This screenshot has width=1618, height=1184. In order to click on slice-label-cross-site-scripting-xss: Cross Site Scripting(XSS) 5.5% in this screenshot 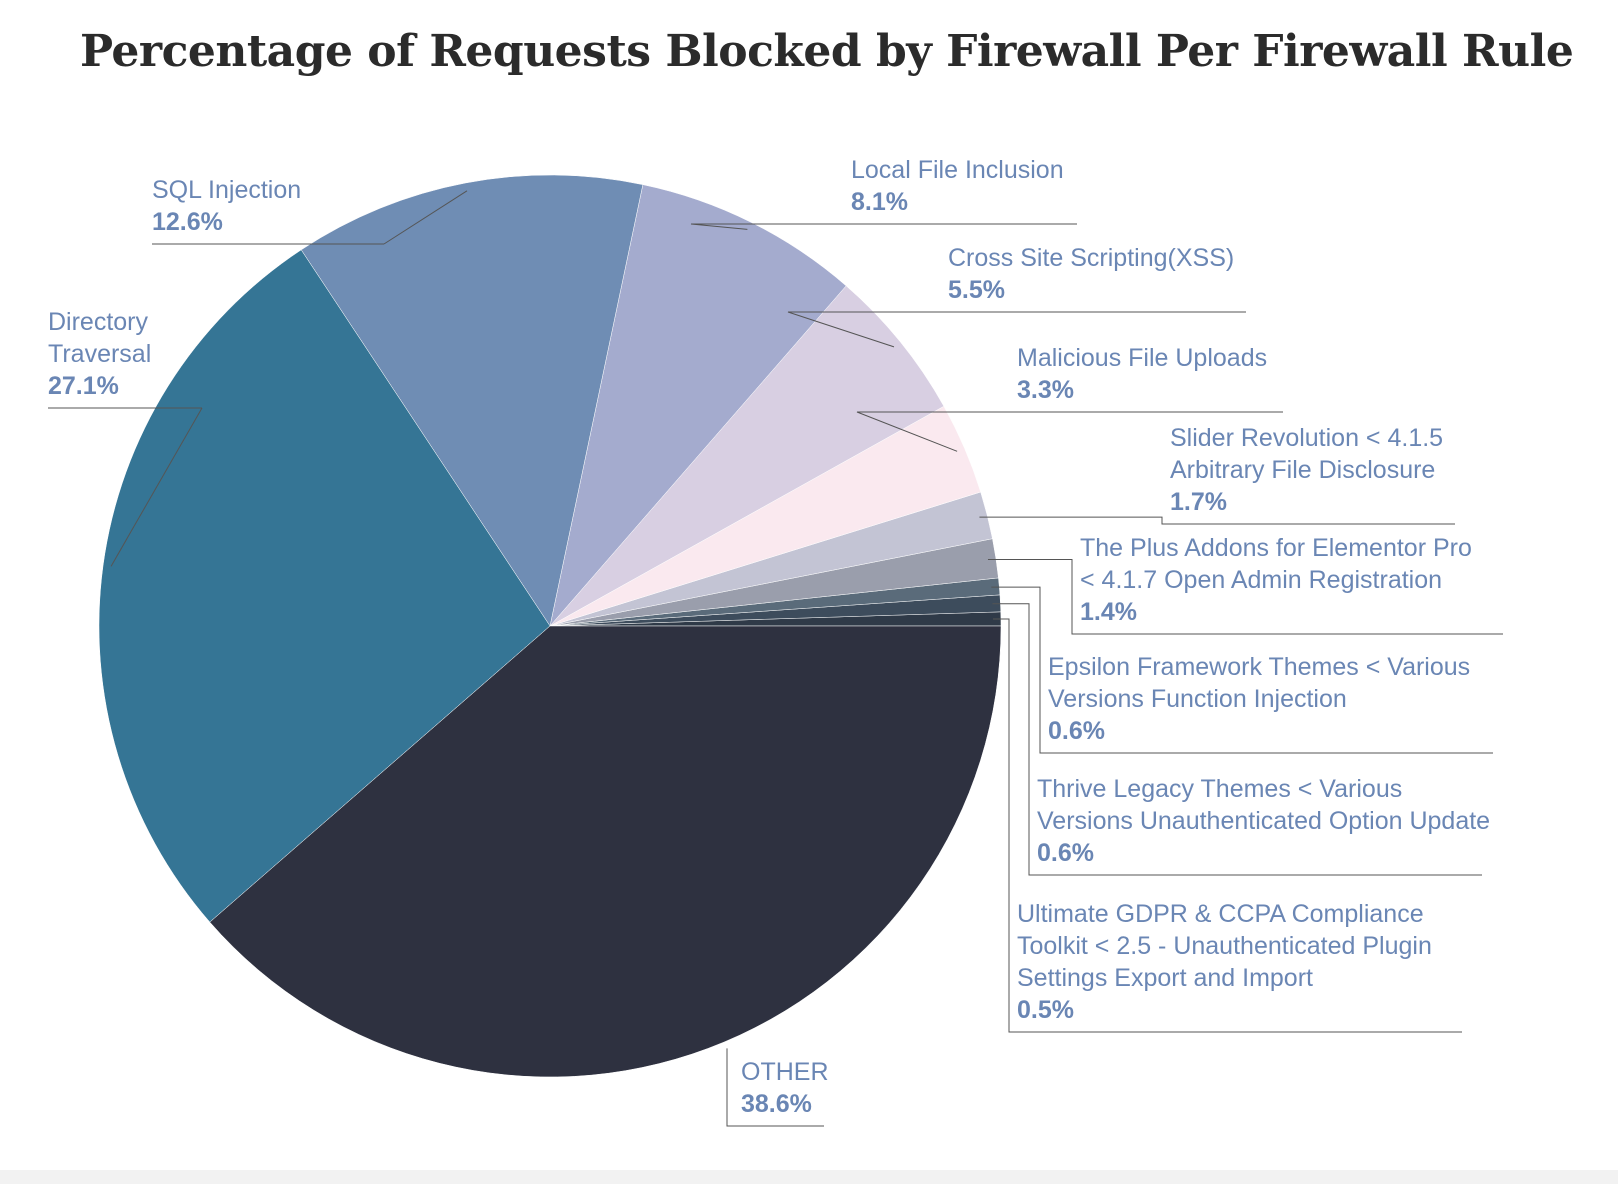, I will do `click(1091, 274)`.